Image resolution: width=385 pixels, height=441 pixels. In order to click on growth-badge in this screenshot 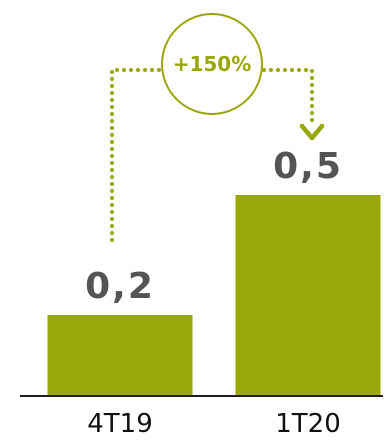, I will do `click(212, 64)`.